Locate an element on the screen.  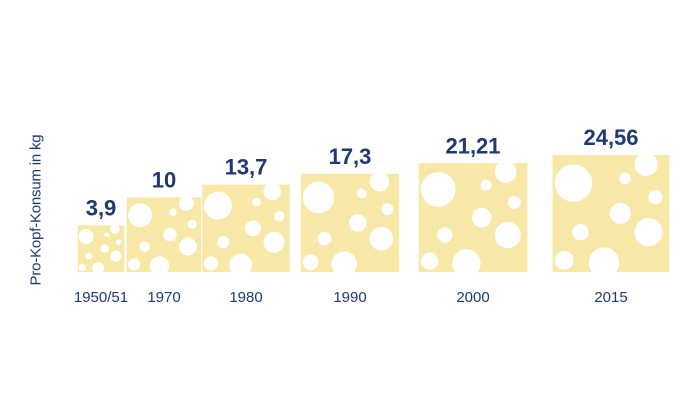
category-label: 2015 is located at coordinates (610, 297).